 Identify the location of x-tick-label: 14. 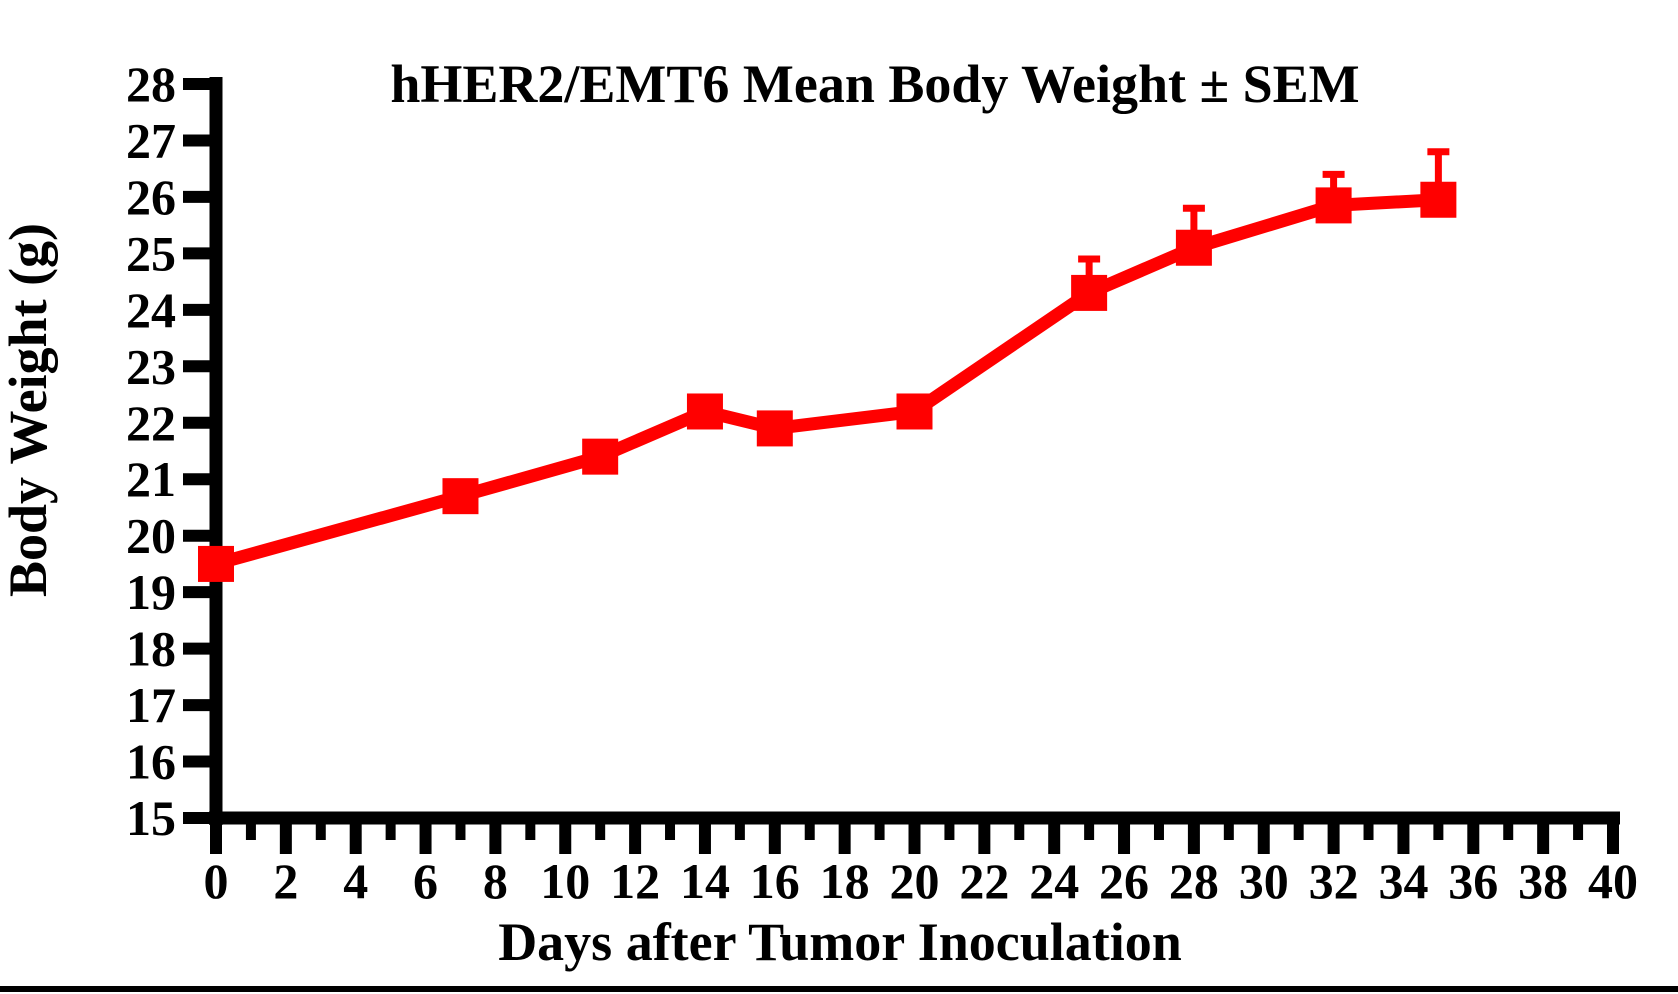
(705, 881).